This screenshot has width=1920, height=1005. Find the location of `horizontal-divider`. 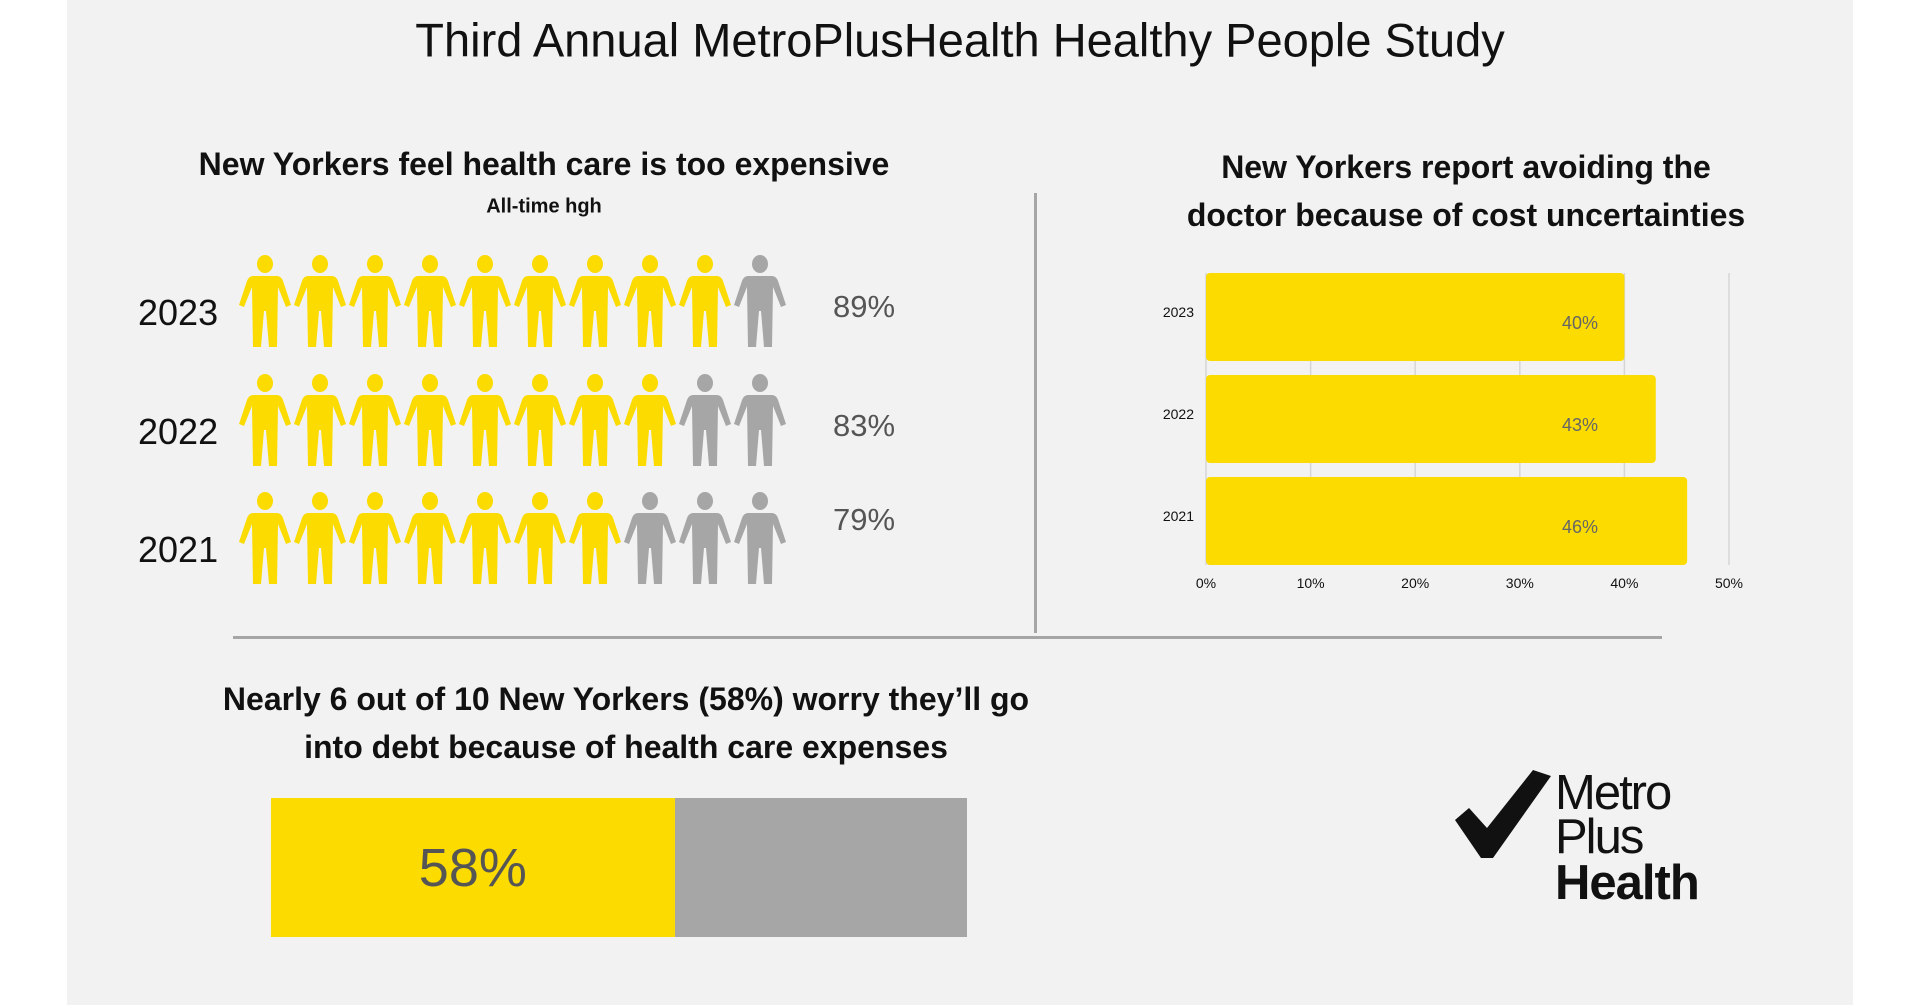

horizontal-divider is located at coordinates (947, 637).